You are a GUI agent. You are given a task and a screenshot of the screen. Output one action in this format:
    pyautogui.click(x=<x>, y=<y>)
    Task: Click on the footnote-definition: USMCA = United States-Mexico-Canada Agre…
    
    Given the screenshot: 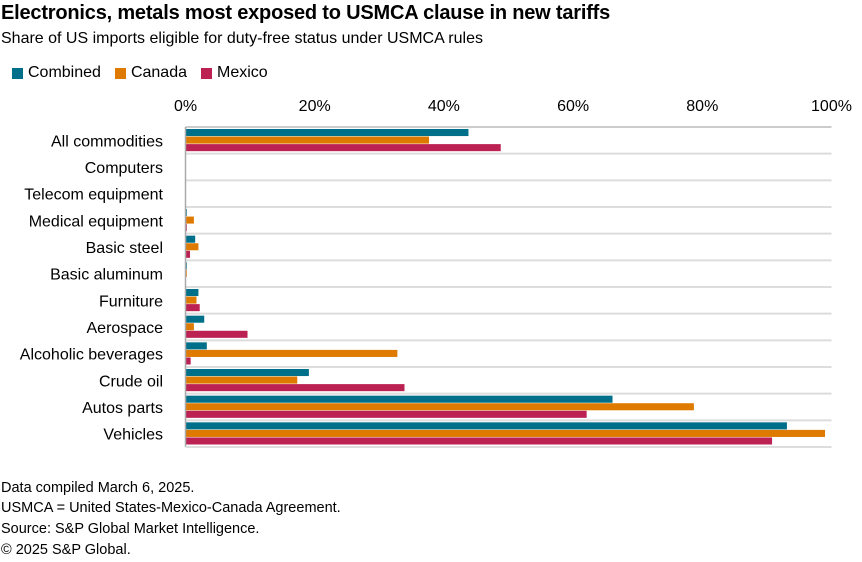 What is the action you would take?
    pyautogui.click(x=171, y=508)
    